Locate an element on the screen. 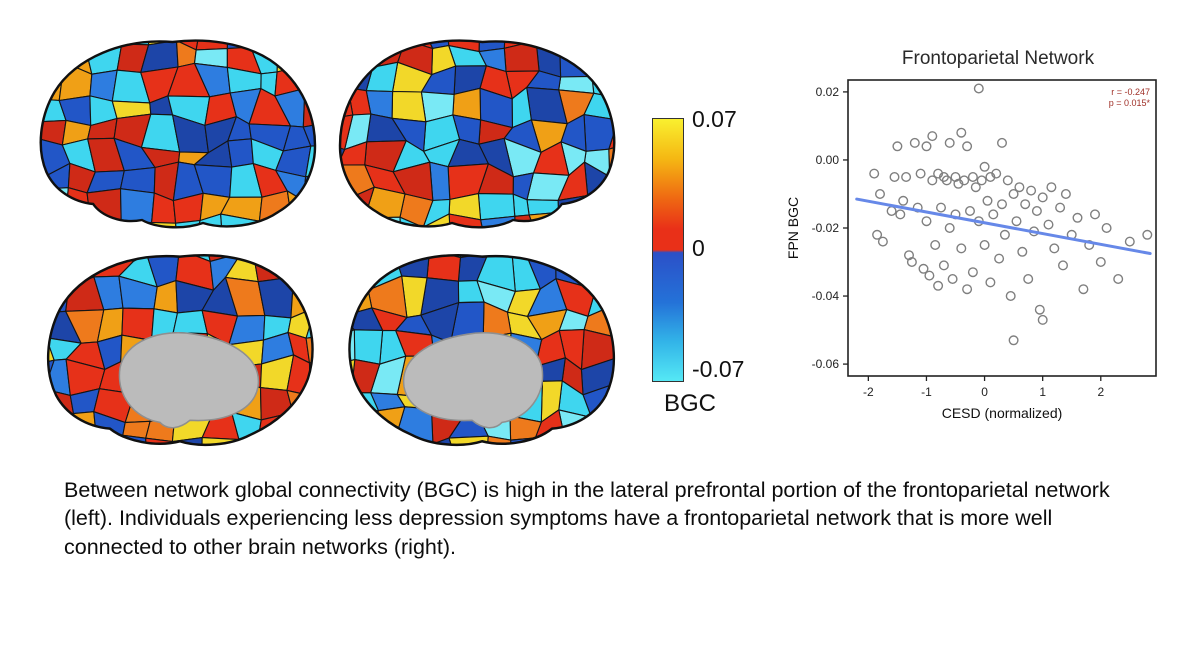  brain-medial-left-svg is located at coordinates (172, 344).